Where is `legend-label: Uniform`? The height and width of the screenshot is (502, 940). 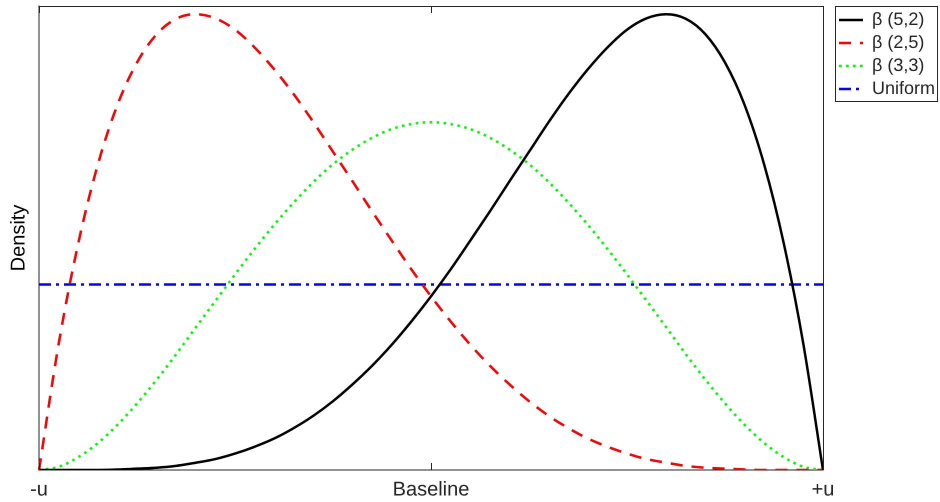 legend-label: Uniform is located at coordinates (904, 88).